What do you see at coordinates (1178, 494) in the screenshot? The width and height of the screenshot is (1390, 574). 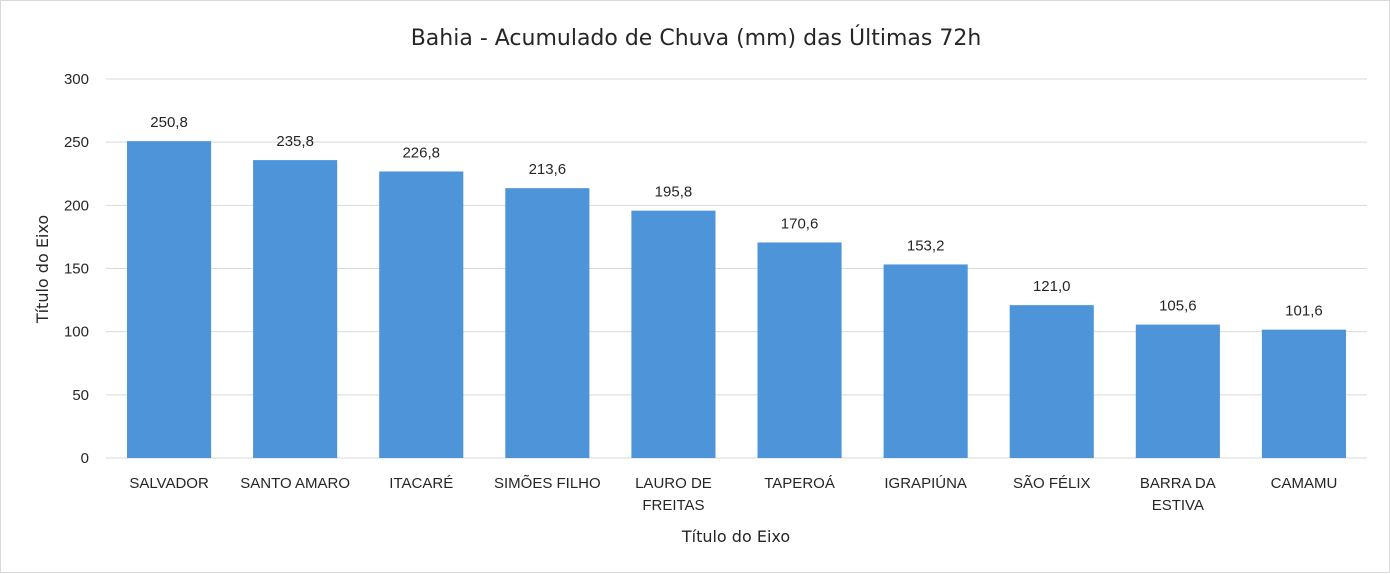 I see `x-category-label: BARRA DA ESTIVA` at bounding box center [1178, 494].